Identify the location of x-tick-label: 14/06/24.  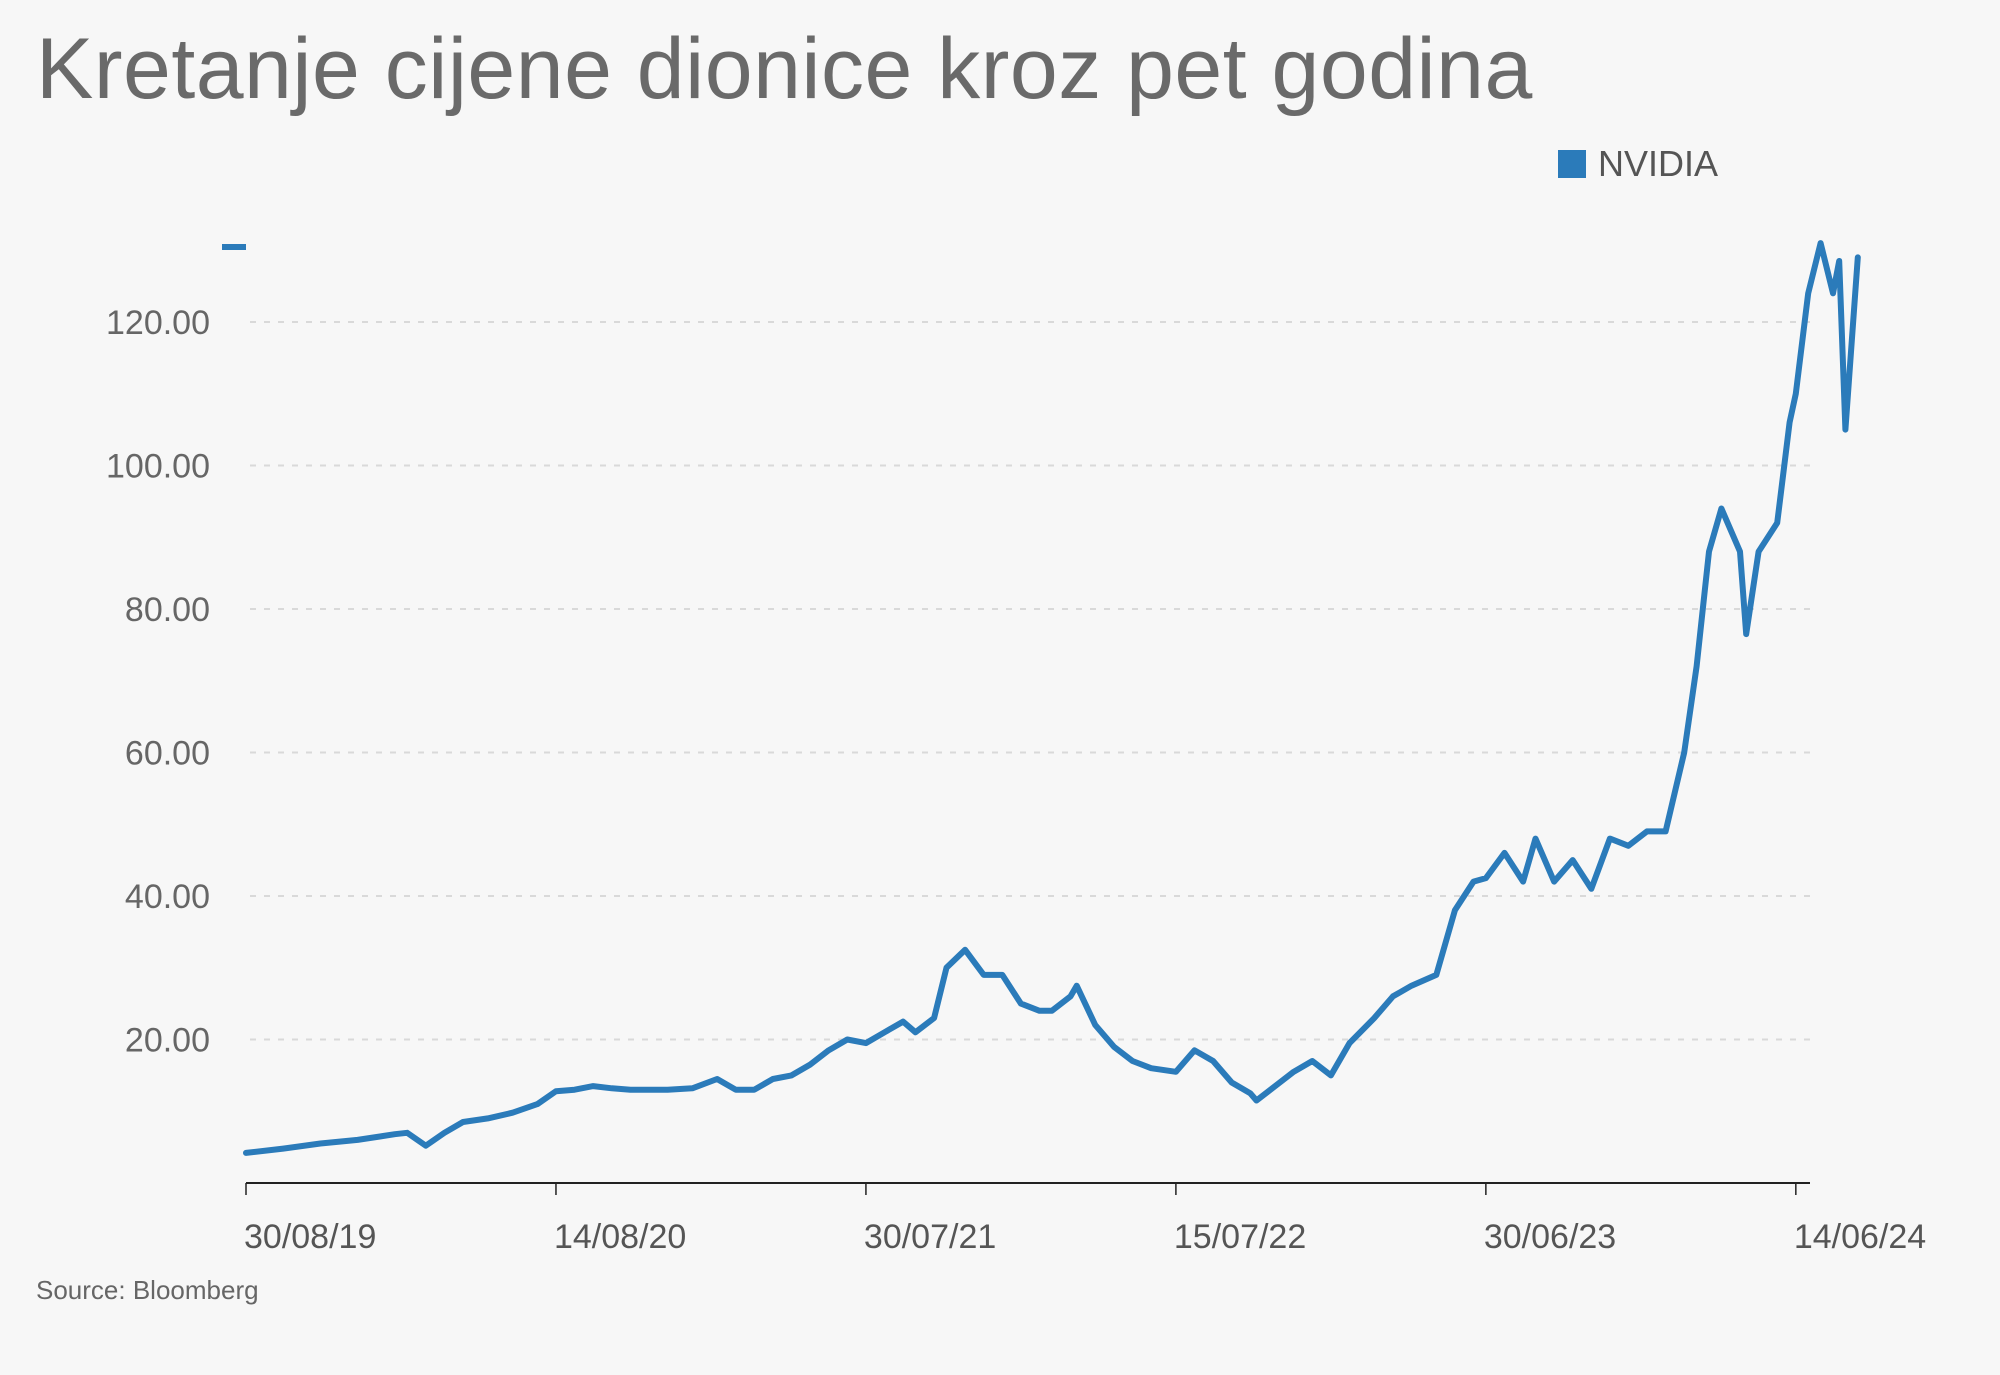
(1860, 1237).